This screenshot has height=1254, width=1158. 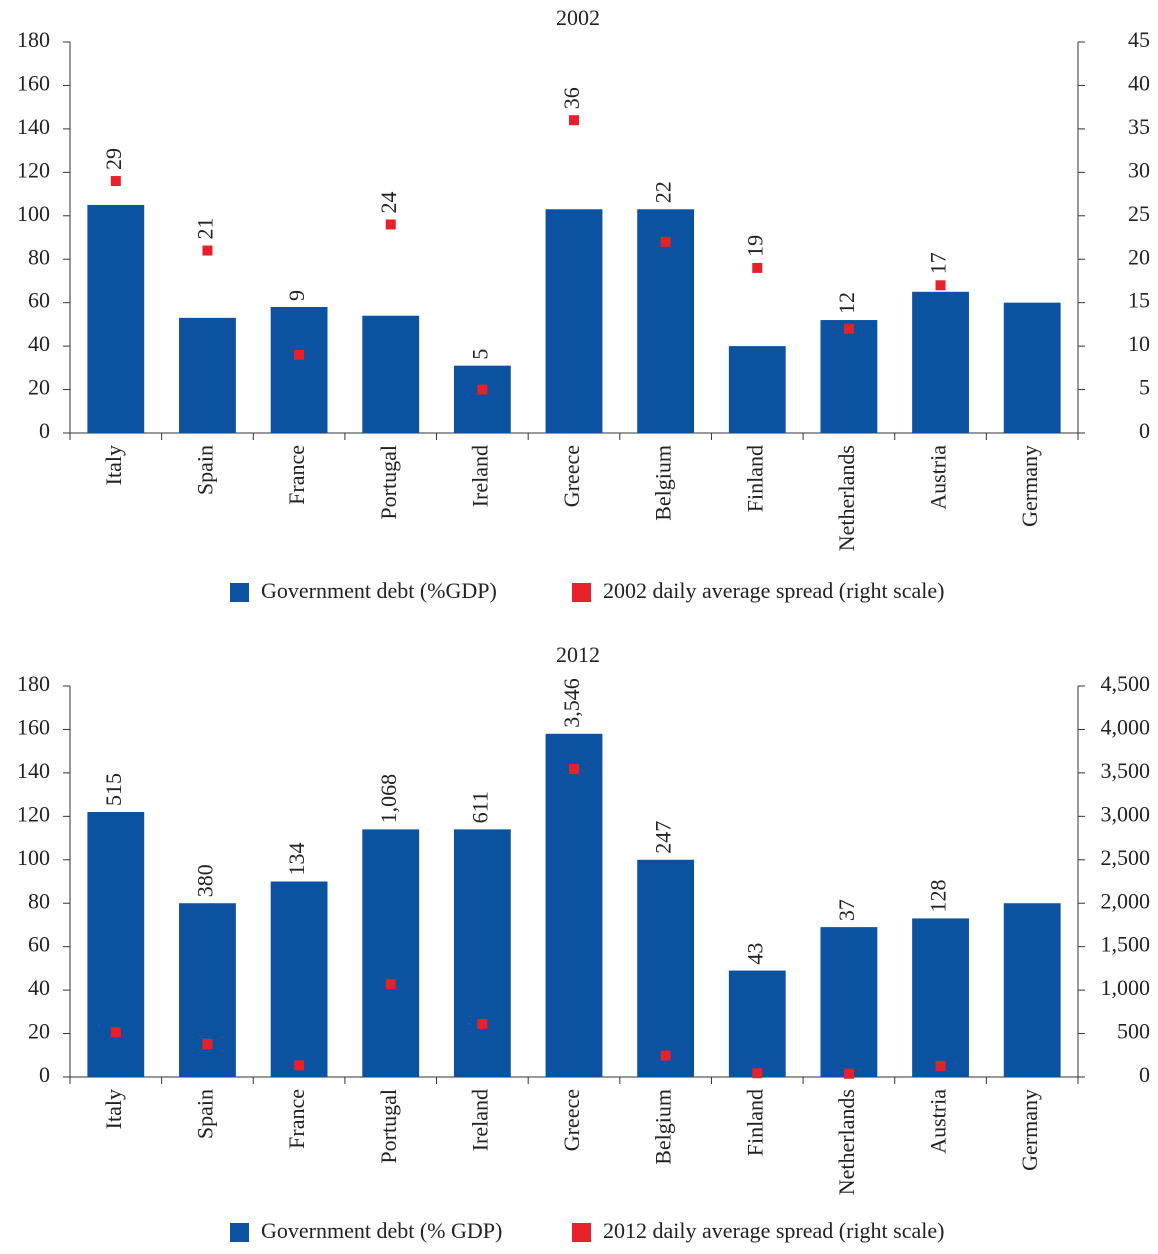 What do you see at coordinates (663, 837) in the screenshot?
I see `data-label: 247` at bounding box center [663, 837].